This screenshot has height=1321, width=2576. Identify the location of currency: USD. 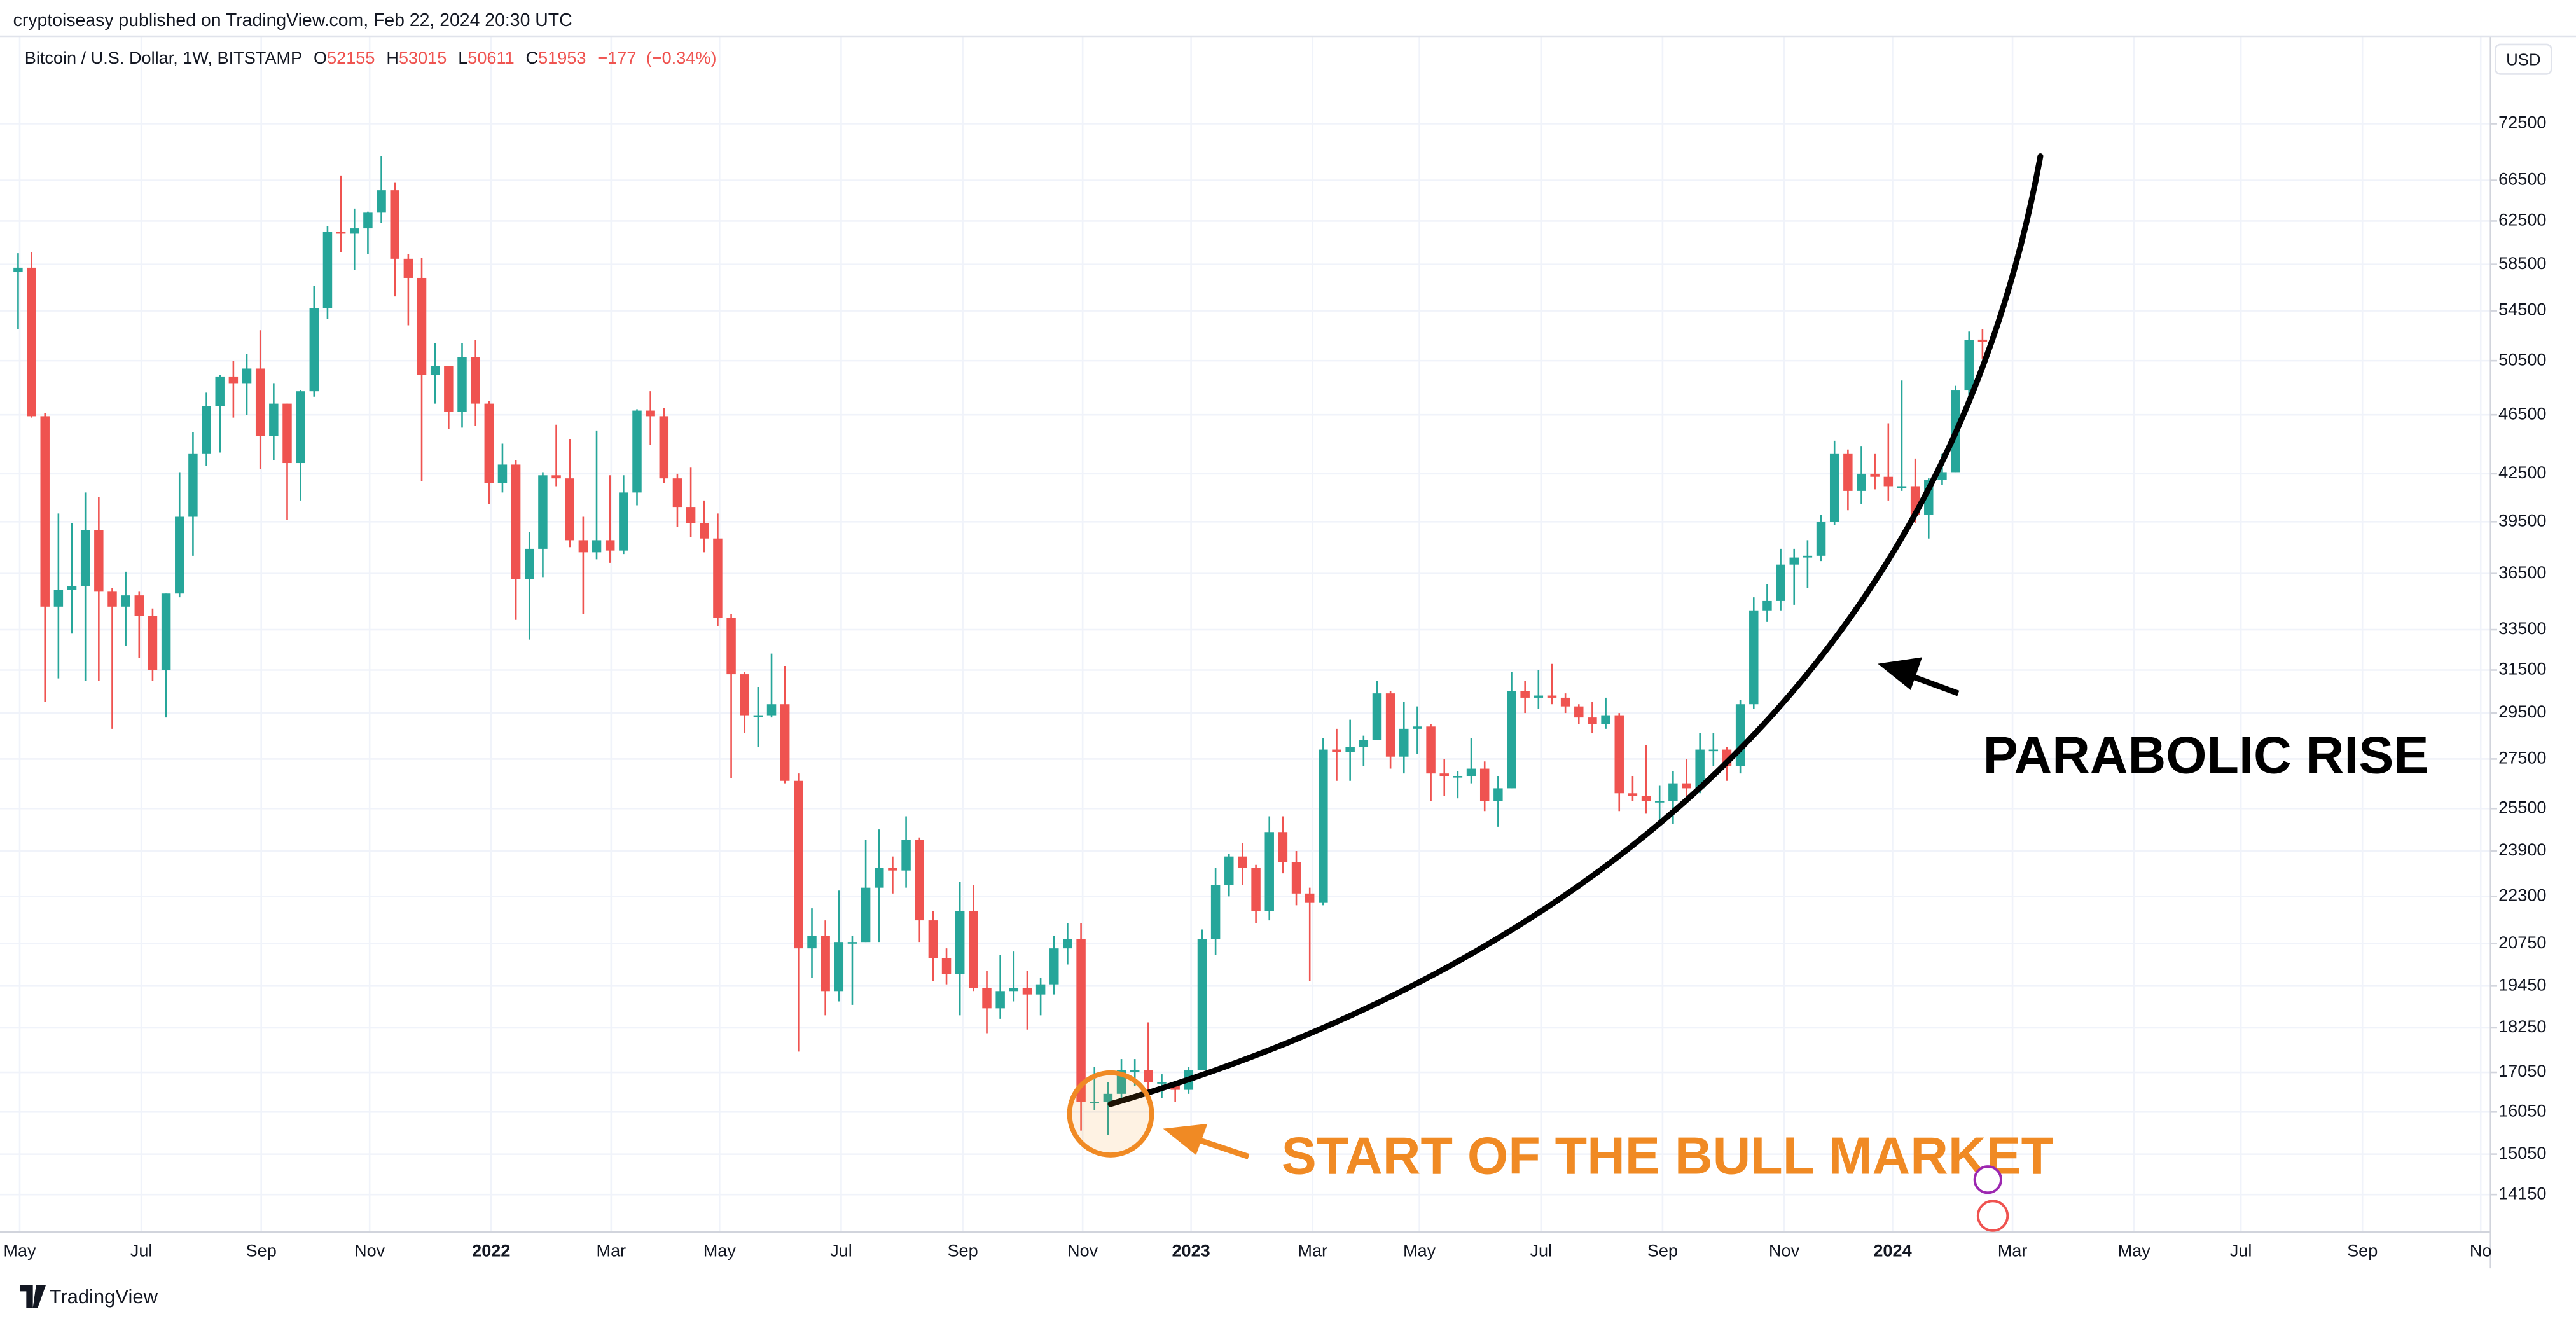
(2523, 60).